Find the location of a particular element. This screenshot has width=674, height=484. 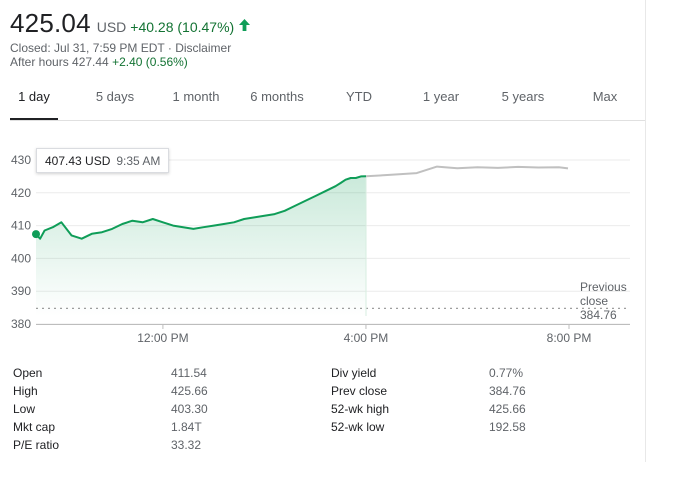

stat-label: Div yield is located at coordinates (354, 373).